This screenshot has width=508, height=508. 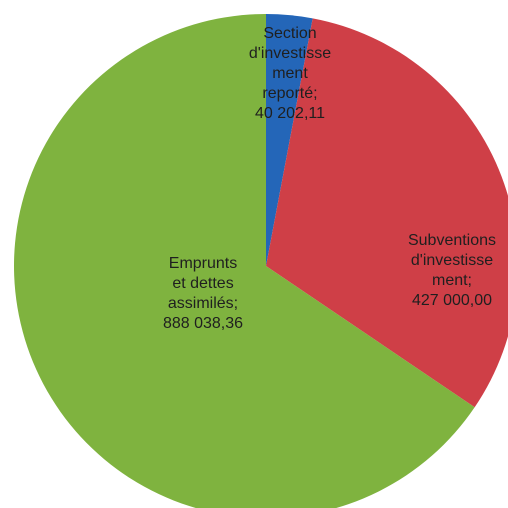 What do you see at coordinates (203, 323) in the screenshot?
I see `slice-label-line: 888 038,36` at bounding box center [203, 323].